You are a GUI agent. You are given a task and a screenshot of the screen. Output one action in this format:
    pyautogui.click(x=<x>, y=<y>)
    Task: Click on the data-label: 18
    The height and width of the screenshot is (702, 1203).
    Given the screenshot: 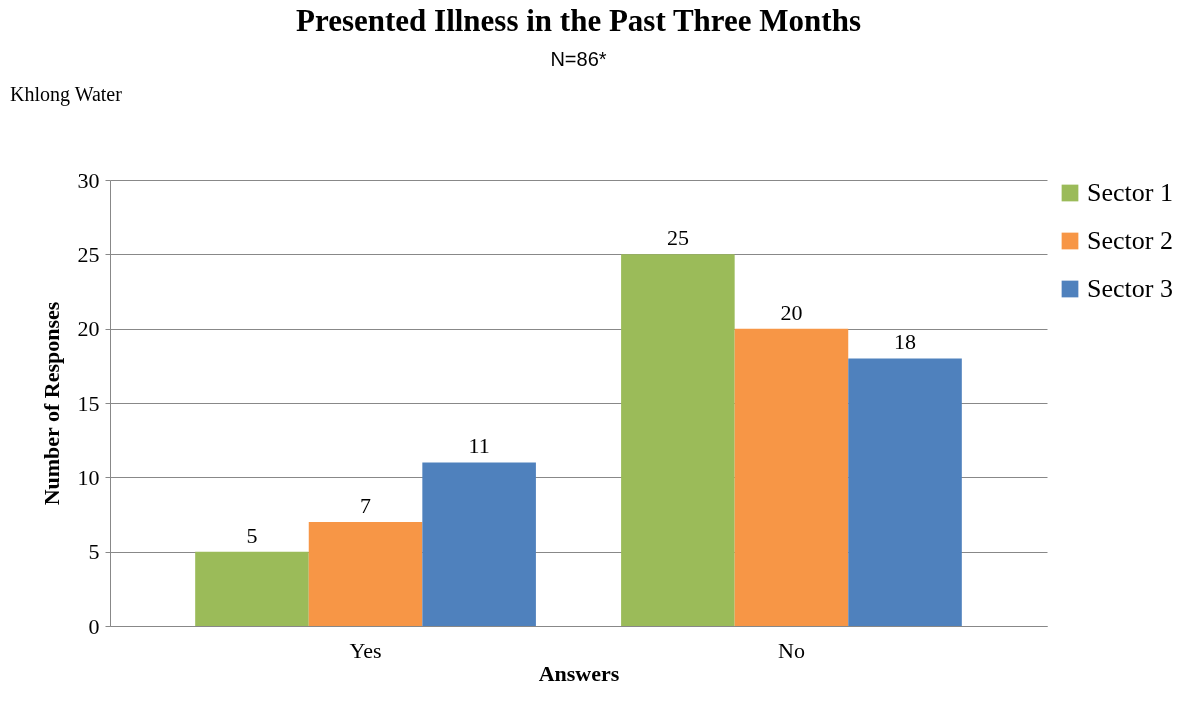 What is the action you would take?
    pyautogui.click(x=905, y=342)
    